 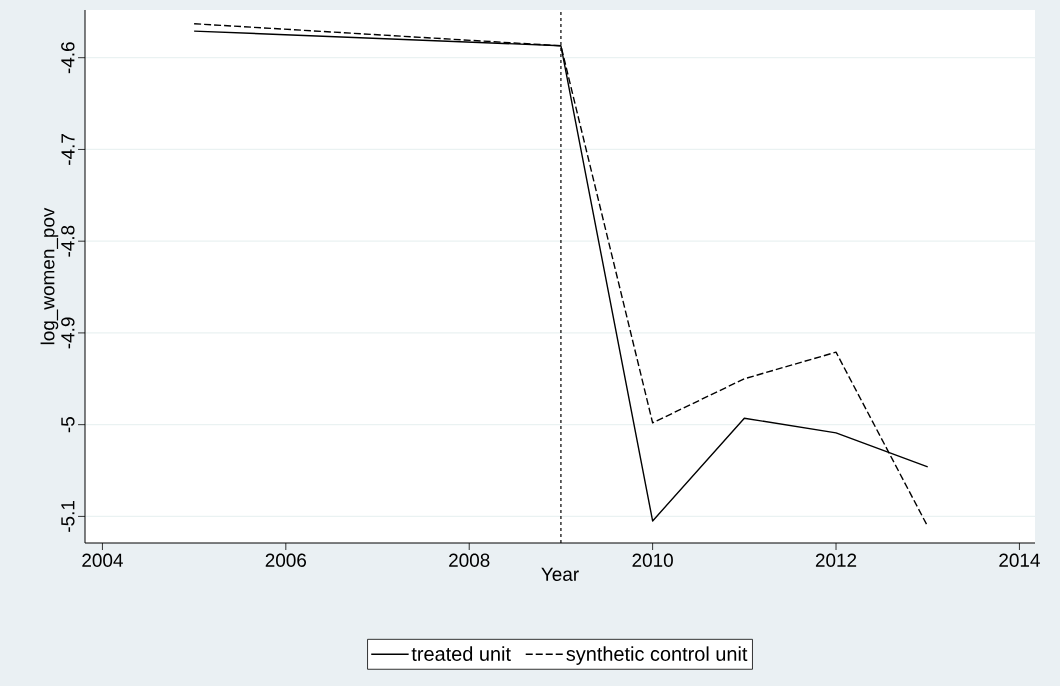 I want to click on x-tick-label: 2006, so click(x=286, y=560).